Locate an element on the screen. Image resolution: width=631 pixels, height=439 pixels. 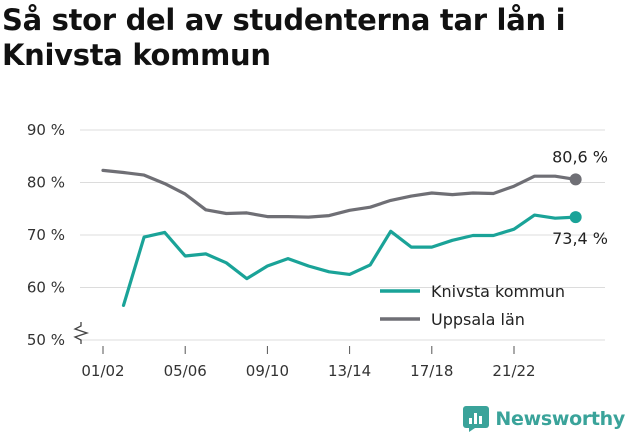
newsworthy-logo: Newsworthy is located at coordinates (544, 419).